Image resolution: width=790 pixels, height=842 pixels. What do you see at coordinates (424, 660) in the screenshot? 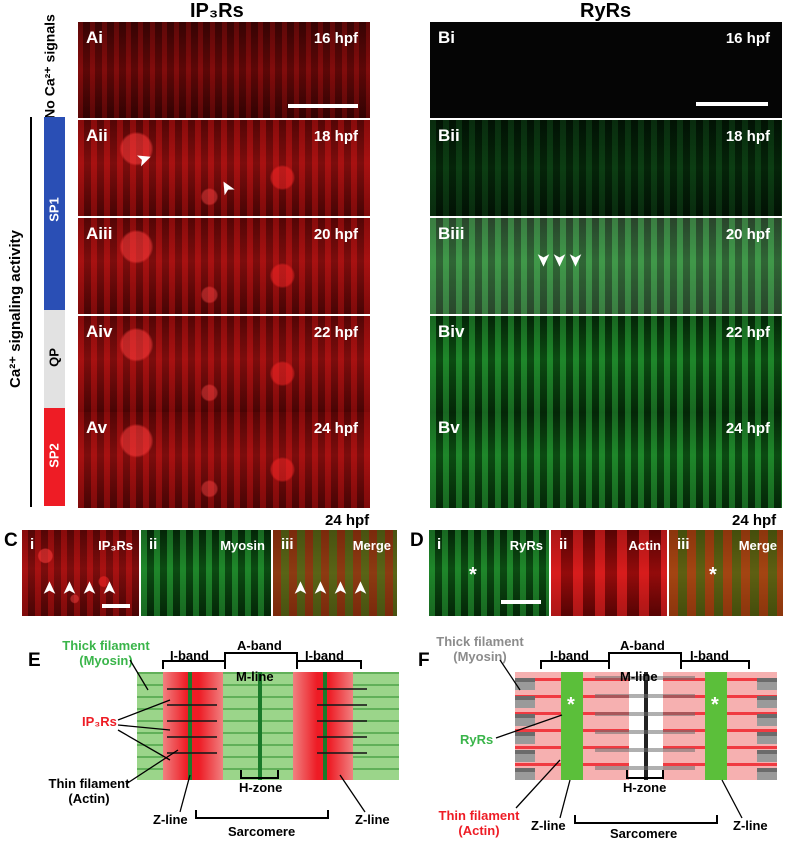
I see `diagram-f-letter: F` at bounding box center [424, 660].